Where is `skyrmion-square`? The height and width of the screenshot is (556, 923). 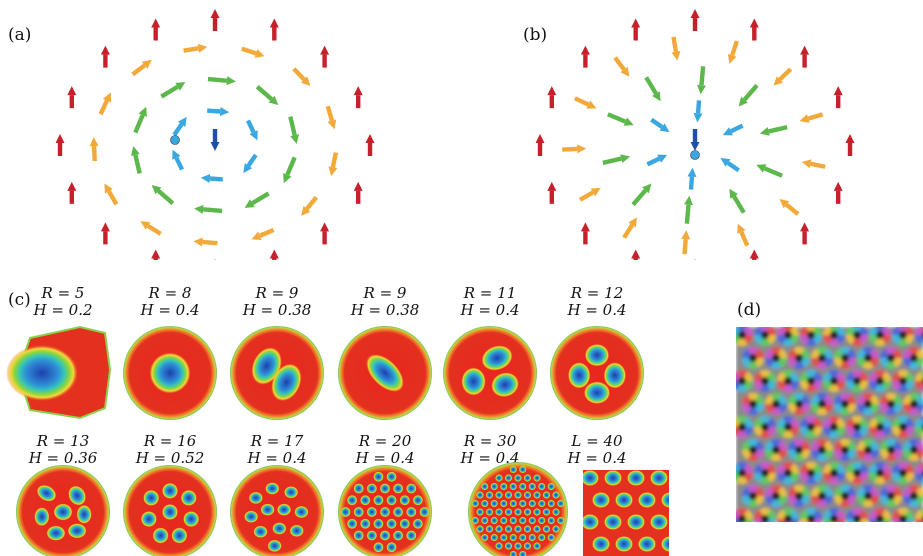 skyrmion-square is located at coordinates (626, 513).